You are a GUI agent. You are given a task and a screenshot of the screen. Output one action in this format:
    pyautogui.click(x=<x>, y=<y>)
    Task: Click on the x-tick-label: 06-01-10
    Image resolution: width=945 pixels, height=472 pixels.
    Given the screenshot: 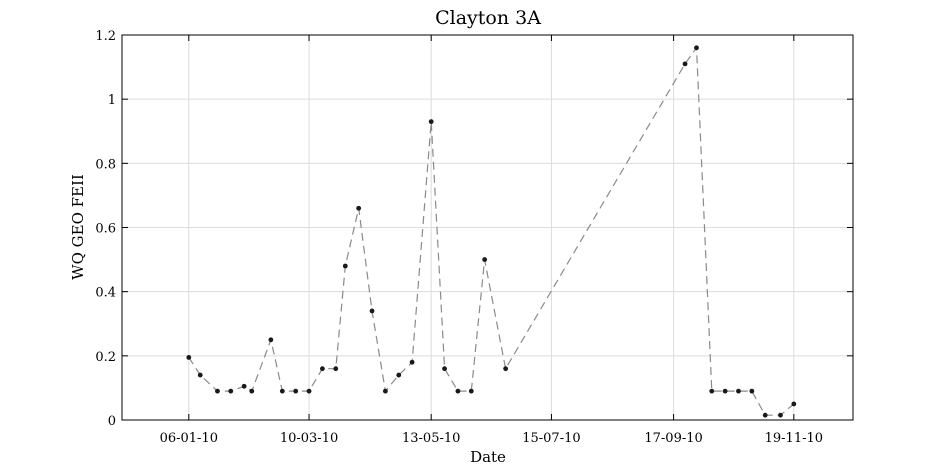 What is the action you would take?
    pyautogui.click(x=189, y=438)
    